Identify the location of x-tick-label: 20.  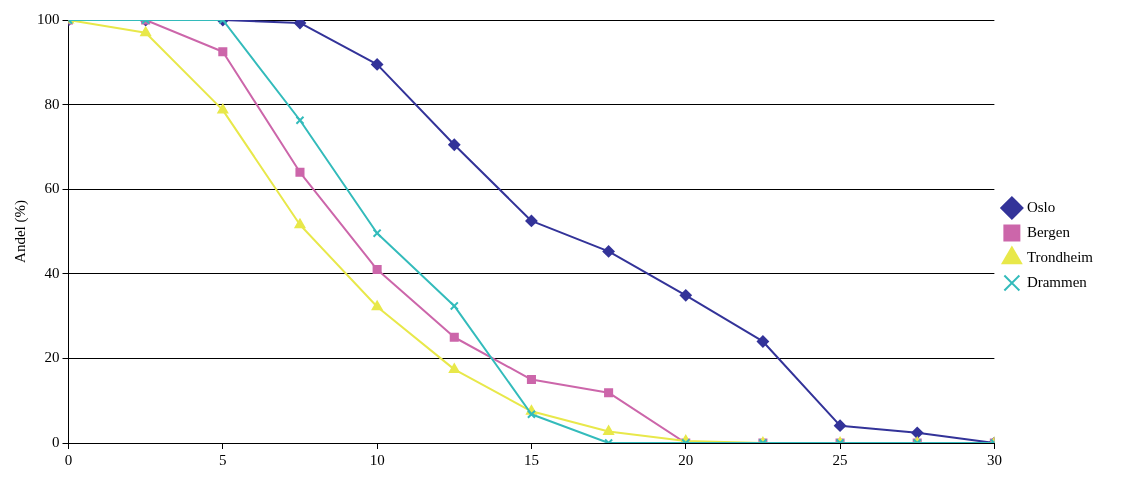
(686, 459).